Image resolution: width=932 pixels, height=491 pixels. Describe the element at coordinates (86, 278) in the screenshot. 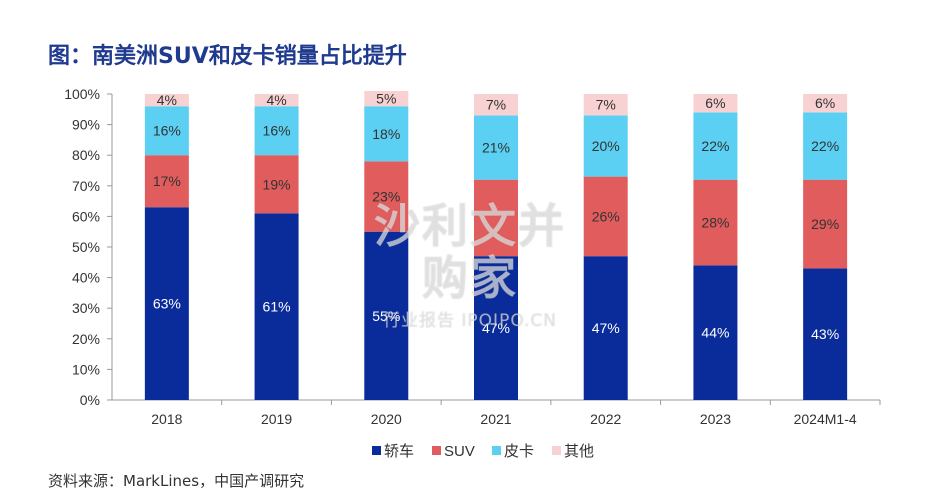

I see `y-tick-label: 40%` at that location.